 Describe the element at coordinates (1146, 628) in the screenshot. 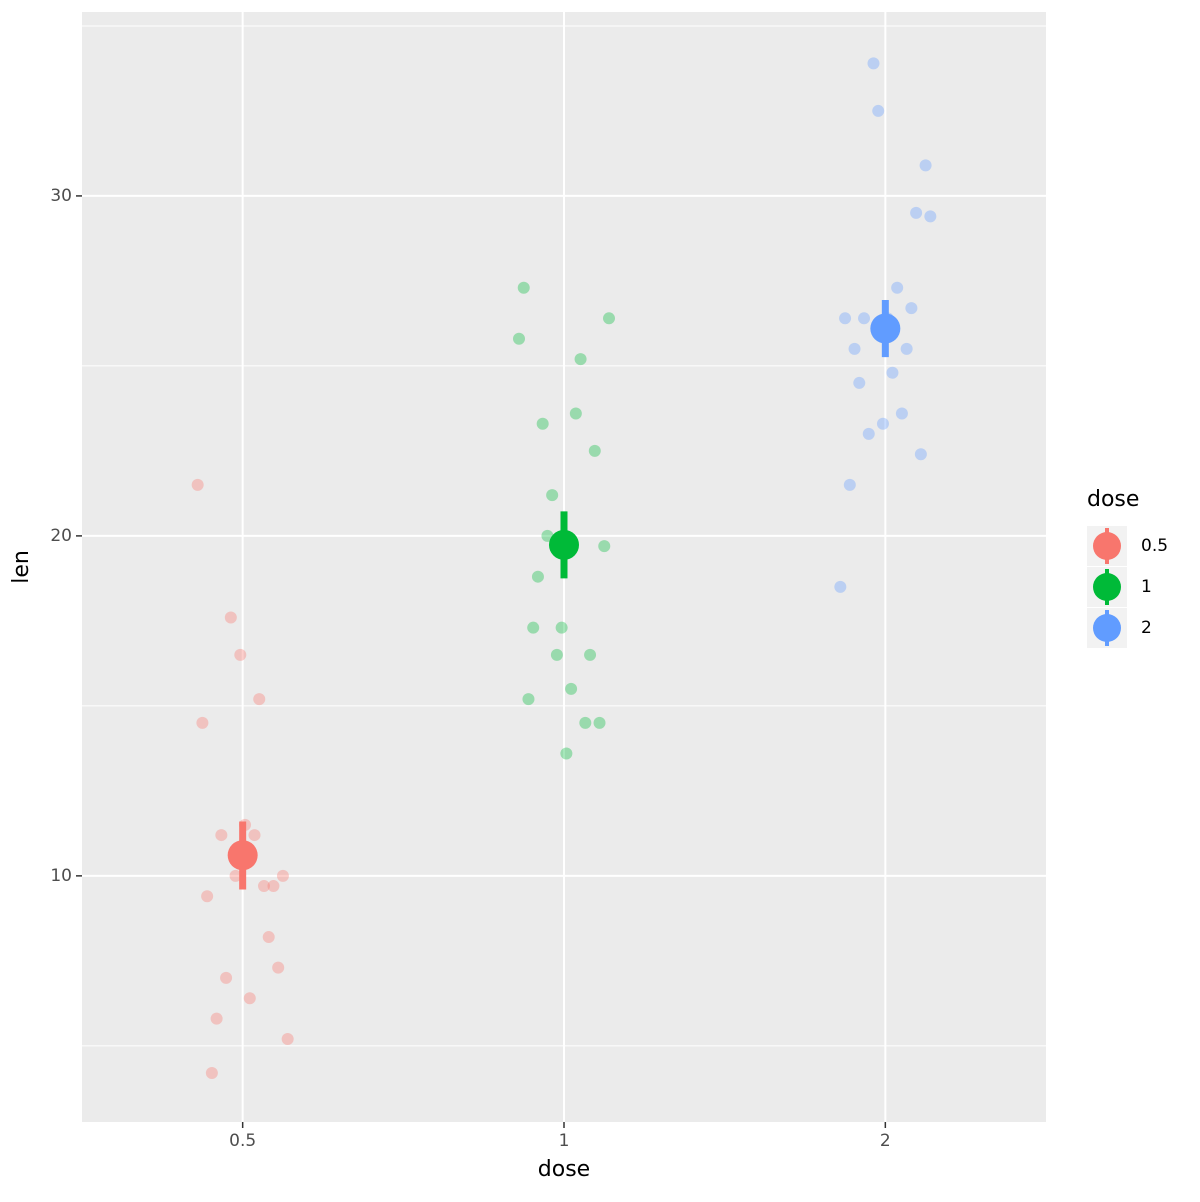

I see `legend-label: 2` at that location.